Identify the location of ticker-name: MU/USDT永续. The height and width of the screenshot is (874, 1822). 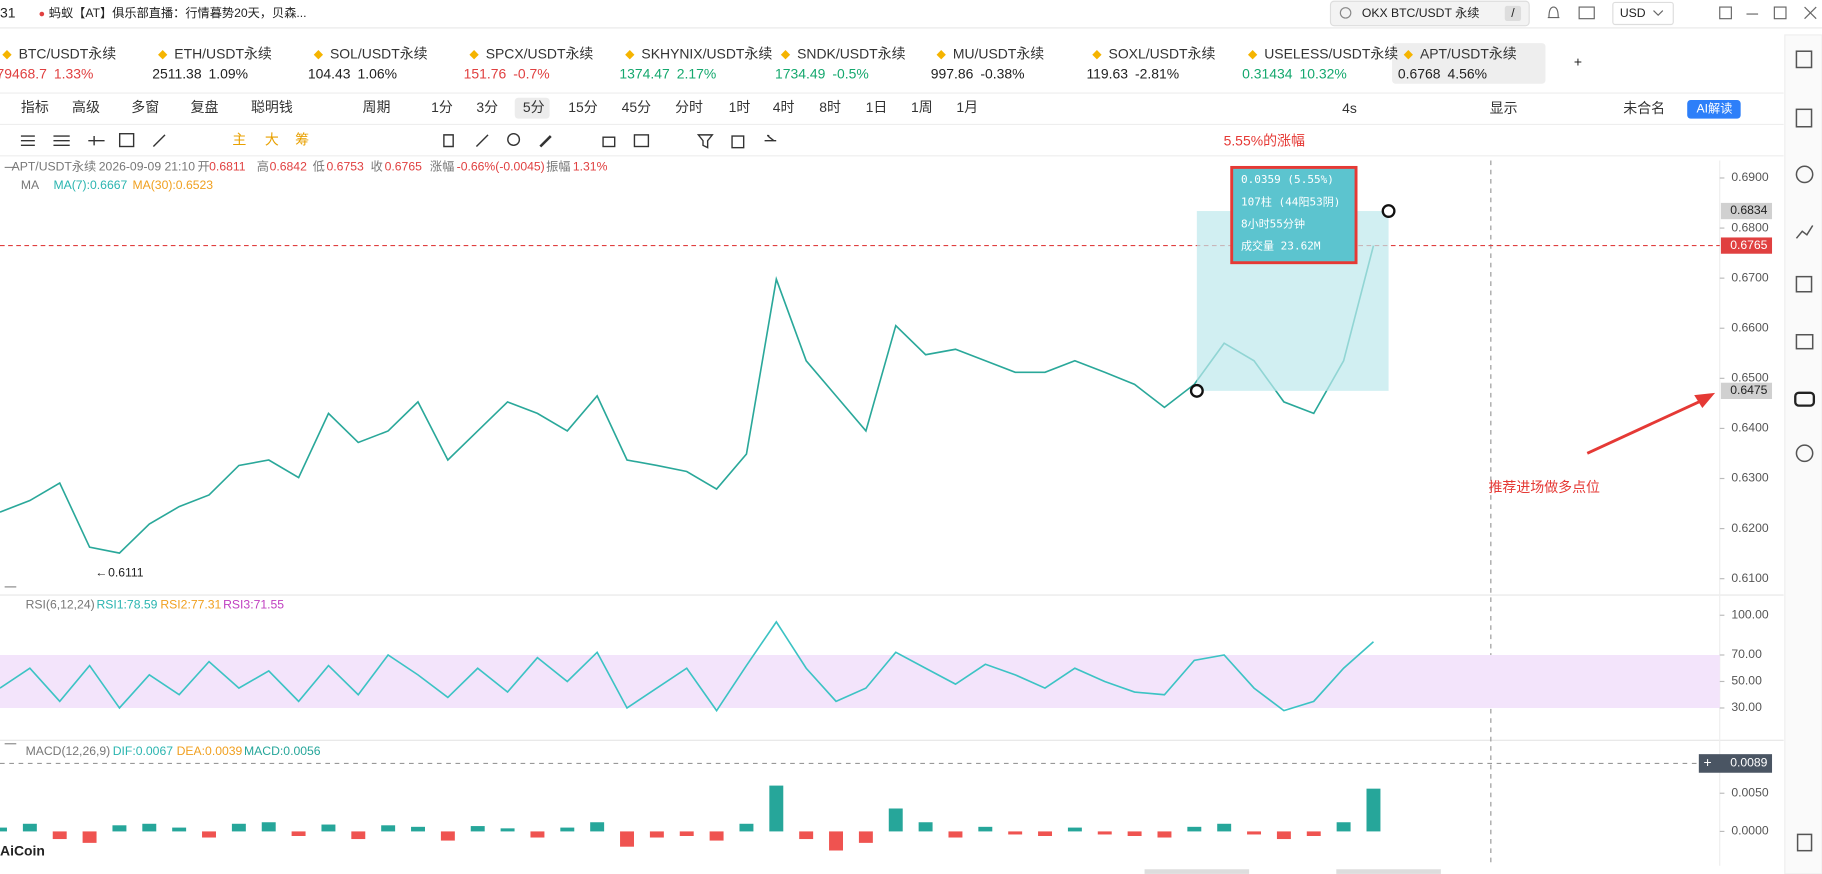
(998, 53).